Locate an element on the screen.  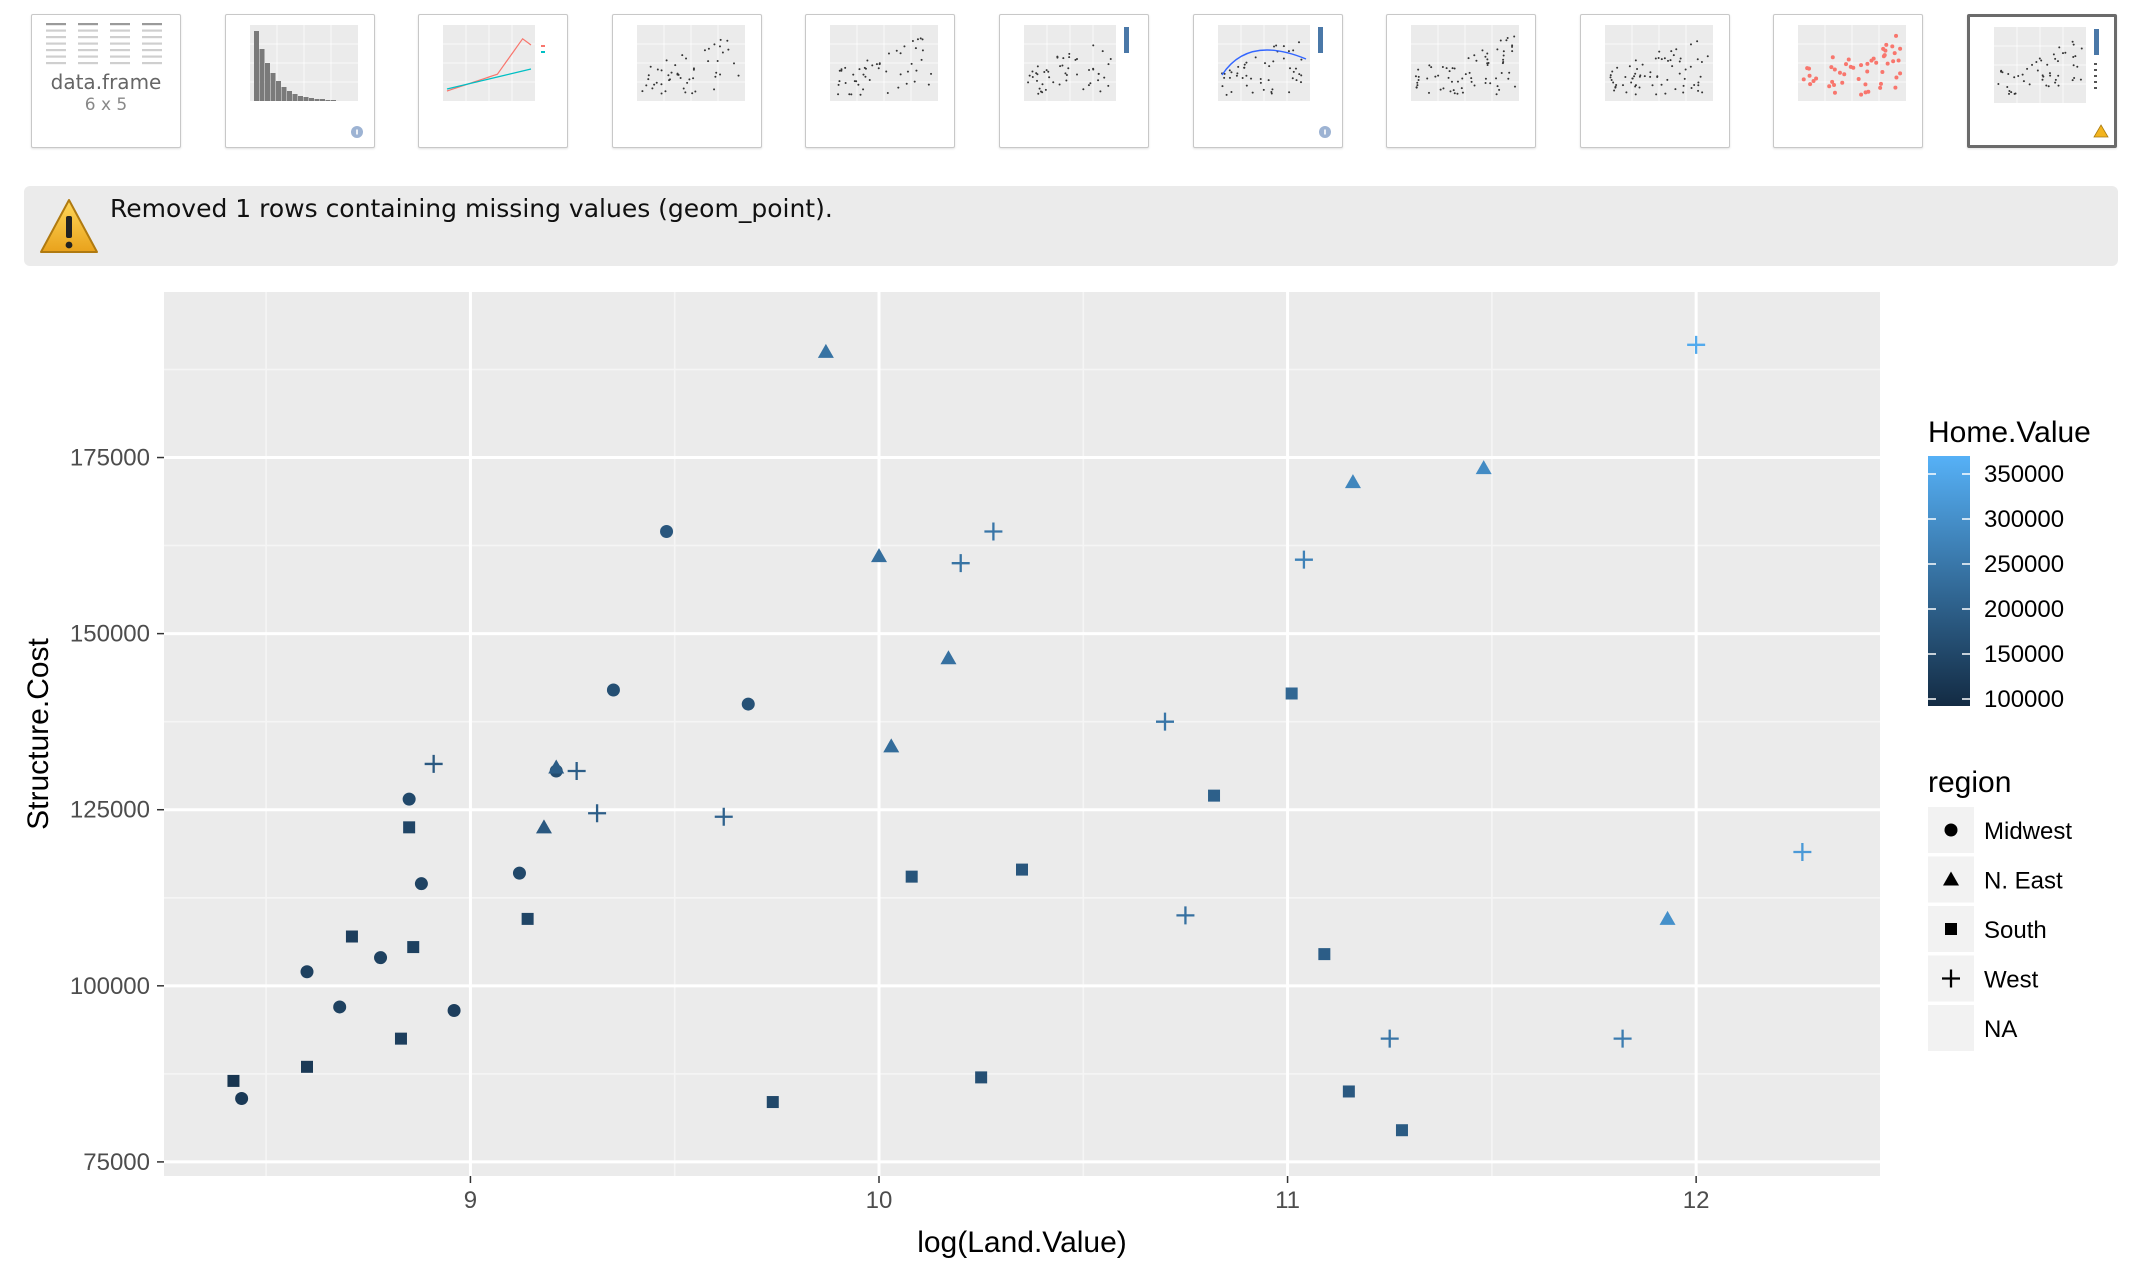
thumbnail-legend-key is located at coordinates (543, 46).